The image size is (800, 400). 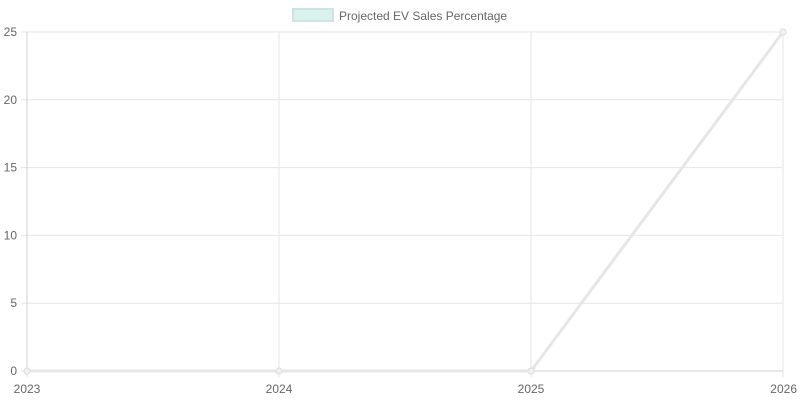 I want to click on y-tick-label: 0, so click(x=13, y=371).